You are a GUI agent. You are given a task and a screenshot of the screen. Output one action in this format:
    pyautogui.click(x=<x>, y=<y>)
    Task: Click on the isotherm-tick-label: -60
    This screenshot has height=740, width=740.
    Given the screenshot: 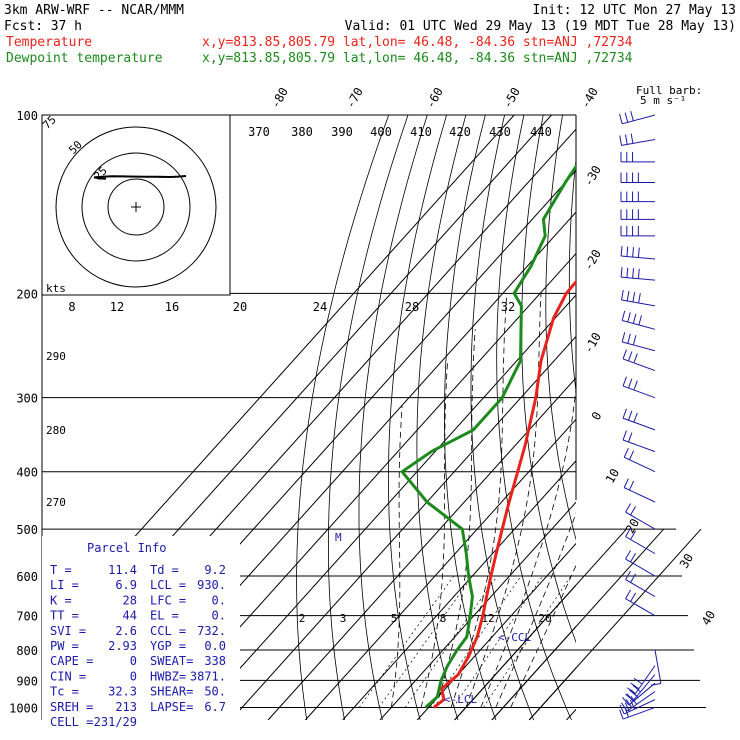 What is the action you would take?
    pyautogui.click(x=434, y=98)
    